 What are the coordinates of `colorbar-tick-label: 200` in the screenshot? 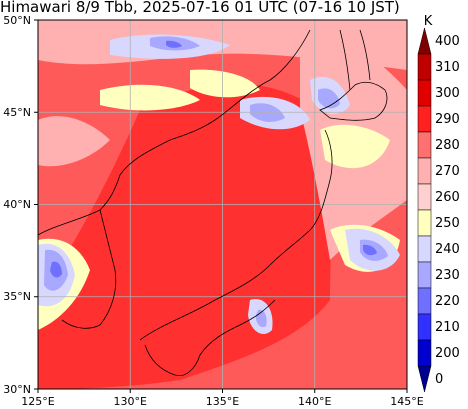 It's located at (447, 353).